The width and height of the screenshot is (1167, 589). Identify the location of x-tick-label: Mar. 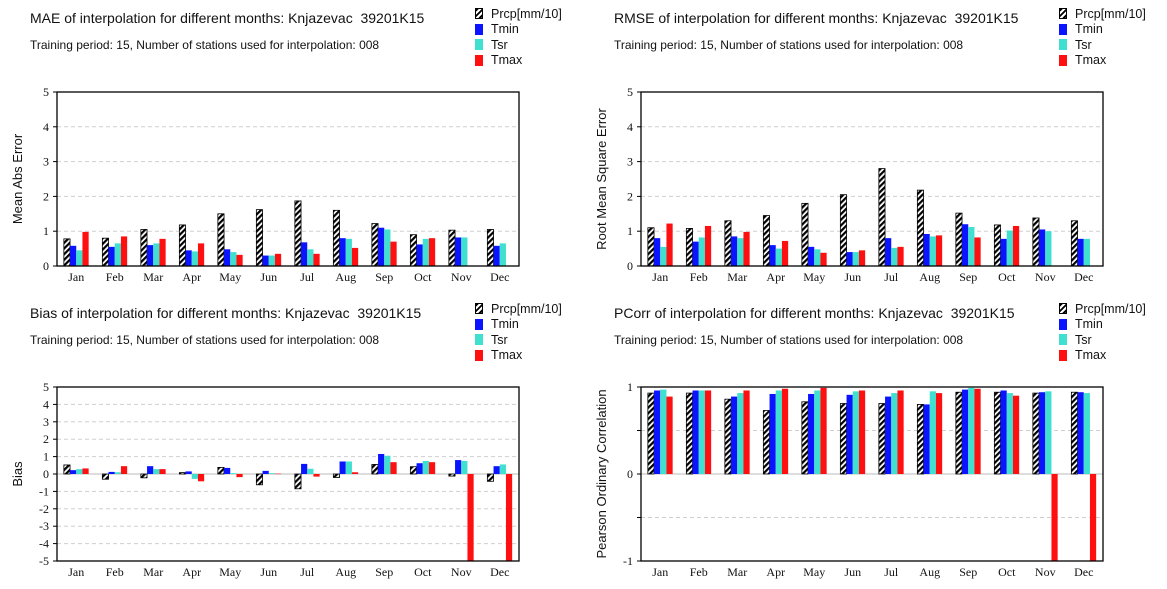
(153, 572).